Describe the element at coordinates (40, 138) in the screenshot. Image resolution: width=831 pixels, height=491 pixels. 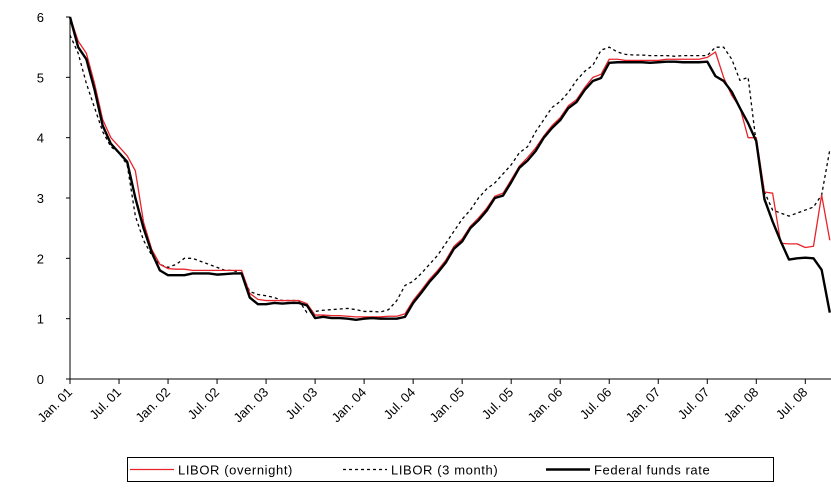
I see `y-tick-label: 4` at that location.